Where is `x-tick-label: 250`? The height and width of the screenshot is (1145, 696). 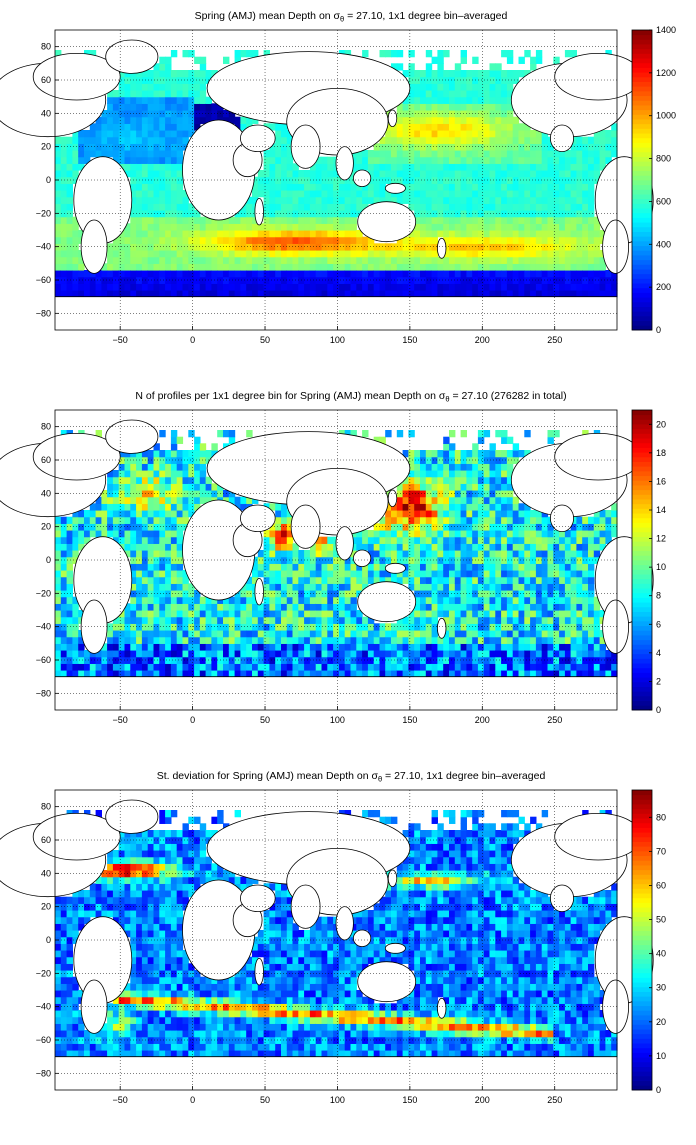
x-tick-label: 250 is located at coordinates (554, 720).